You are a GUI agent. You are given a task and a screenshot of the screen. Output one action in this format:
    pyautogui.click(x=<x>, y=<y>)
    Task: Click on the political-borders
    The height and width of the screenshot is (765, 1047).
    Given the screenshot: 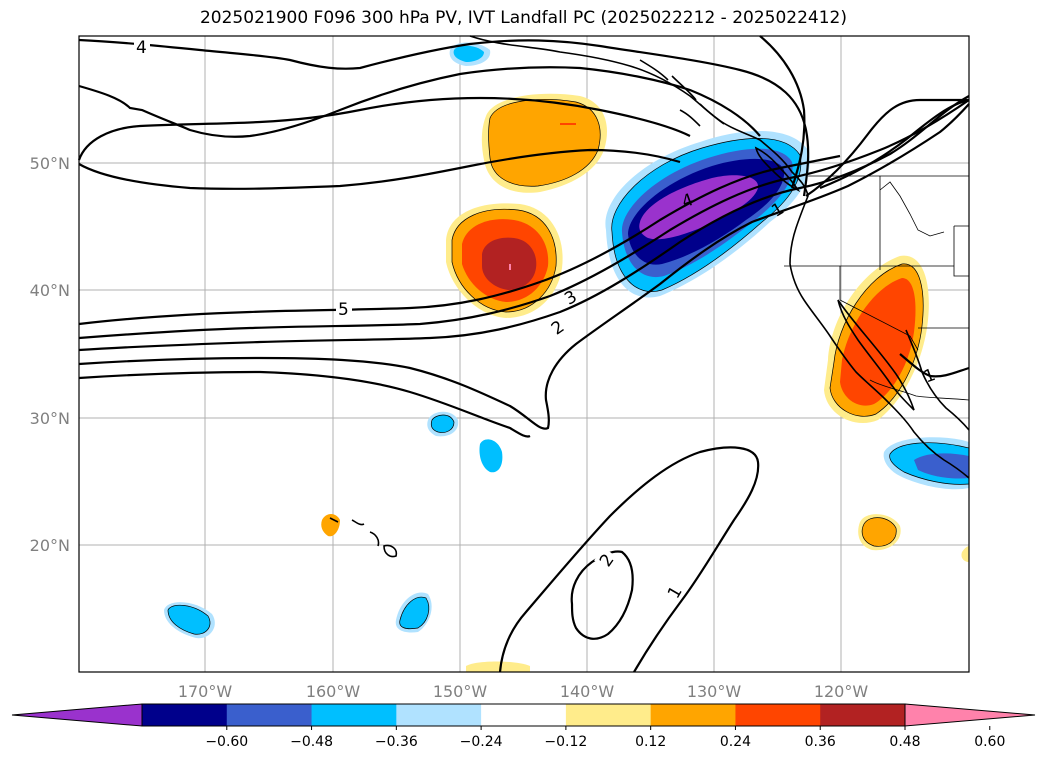 What is the action you would take?
    pyautogui.click(x=877, y=288)
    